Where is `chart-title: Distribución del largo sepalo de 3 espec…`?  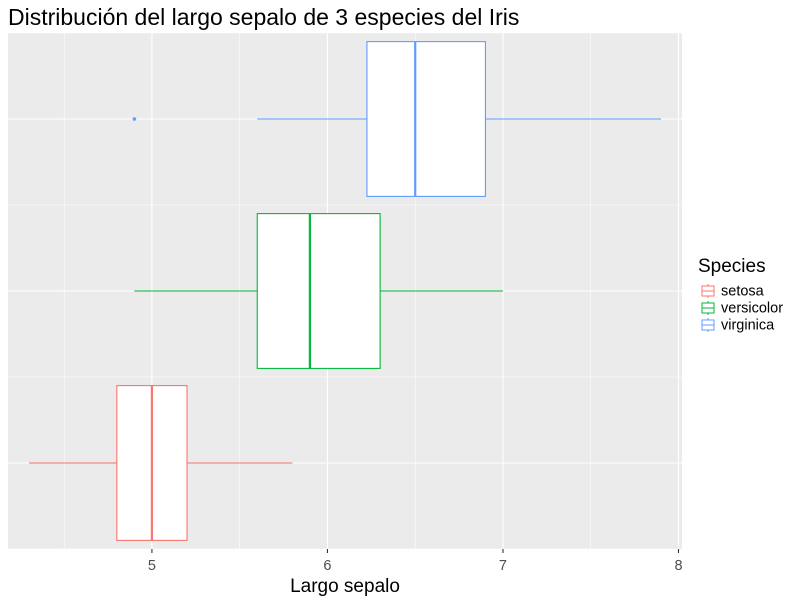 chart-title: Distribución del largo sepalo de 3 espec… is located at coordinates (263, 17).